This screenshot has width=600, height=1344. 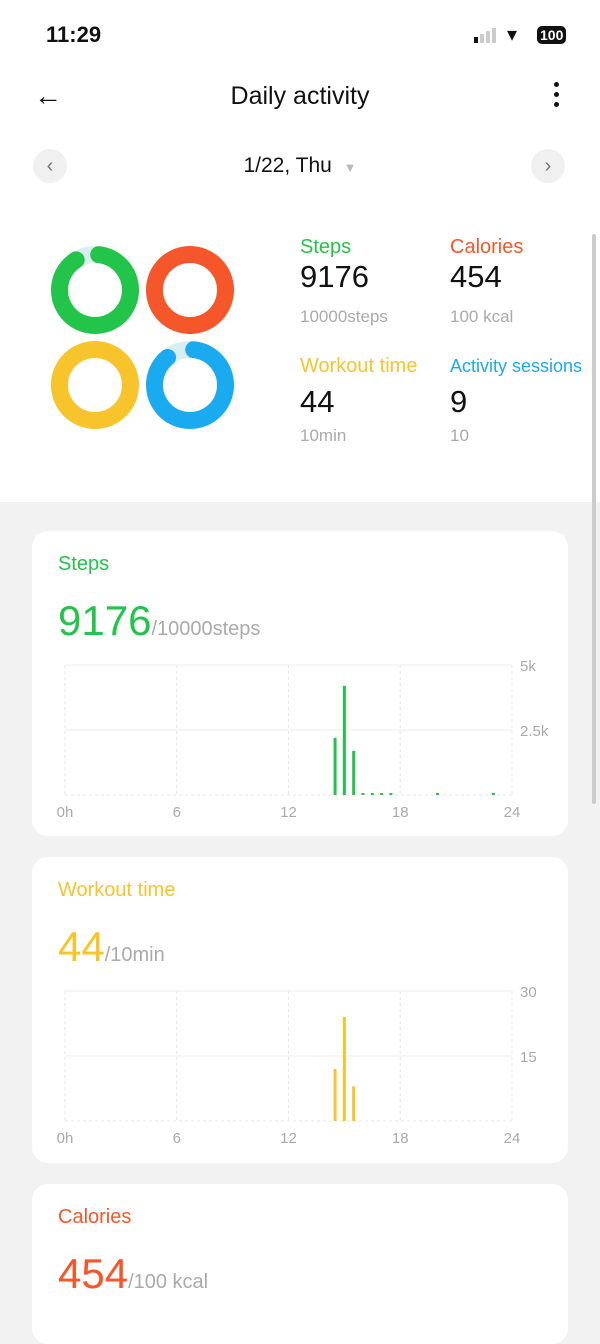 I want to click on status-time: 11:29, so click(x=74, y=34).